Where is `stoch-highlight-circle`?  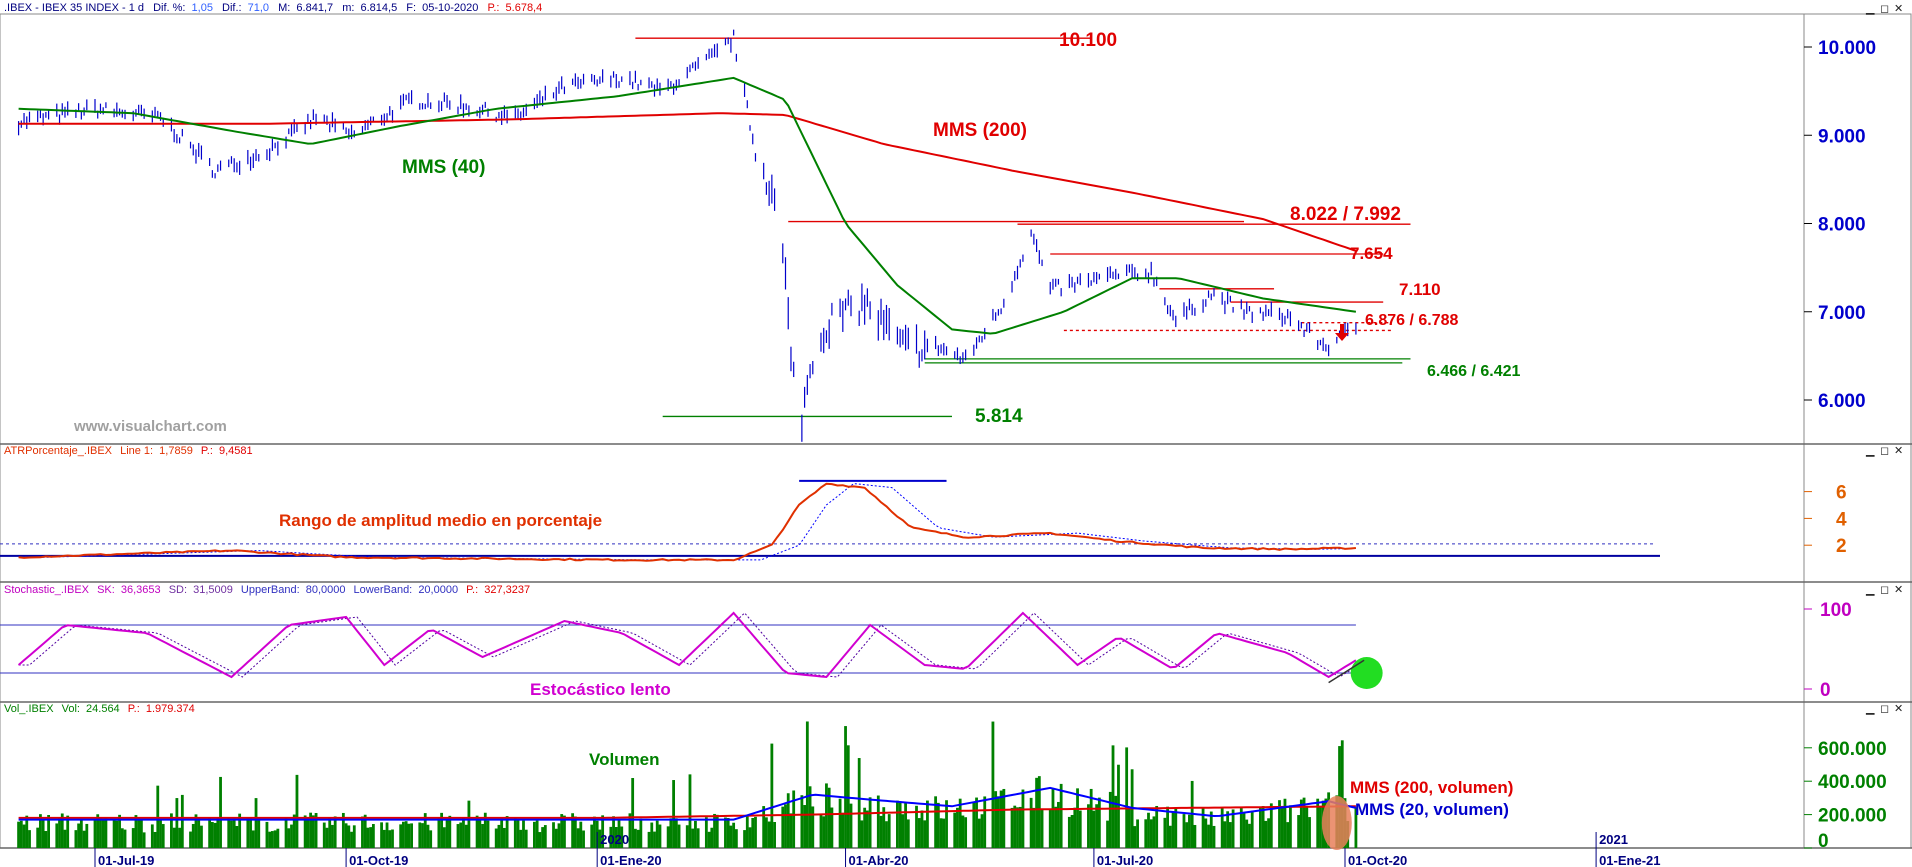 stoch-highlight-circle is located at coordinates (1366, 673).